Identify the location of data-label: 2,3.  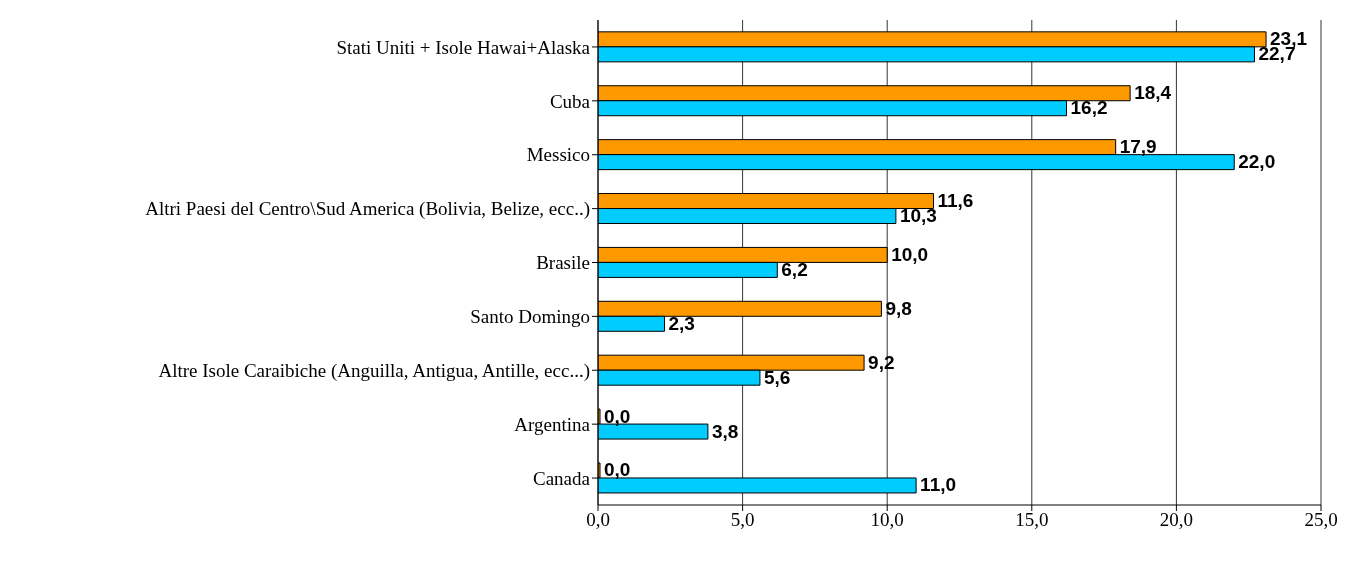
(681, 323).